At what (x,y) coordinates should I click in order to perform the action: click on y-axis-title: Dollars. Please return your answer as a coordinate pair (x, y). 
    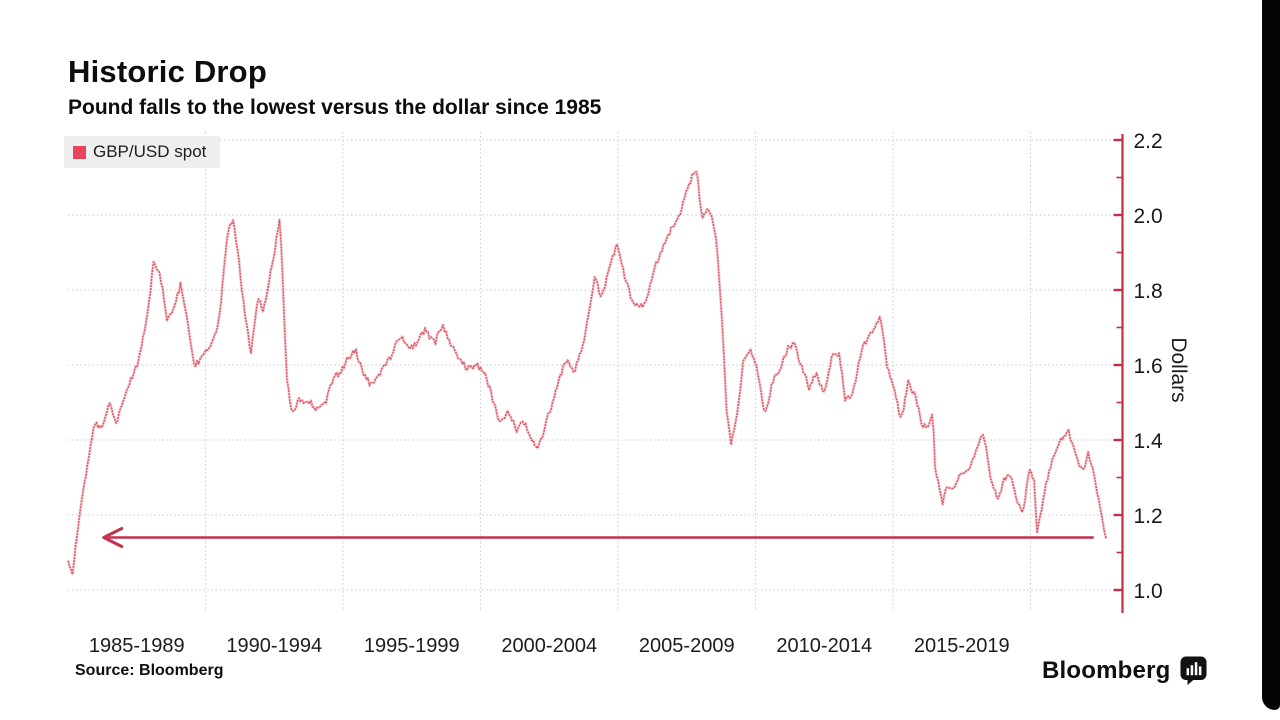
    Looking at the image, I should click on (1178, 369).